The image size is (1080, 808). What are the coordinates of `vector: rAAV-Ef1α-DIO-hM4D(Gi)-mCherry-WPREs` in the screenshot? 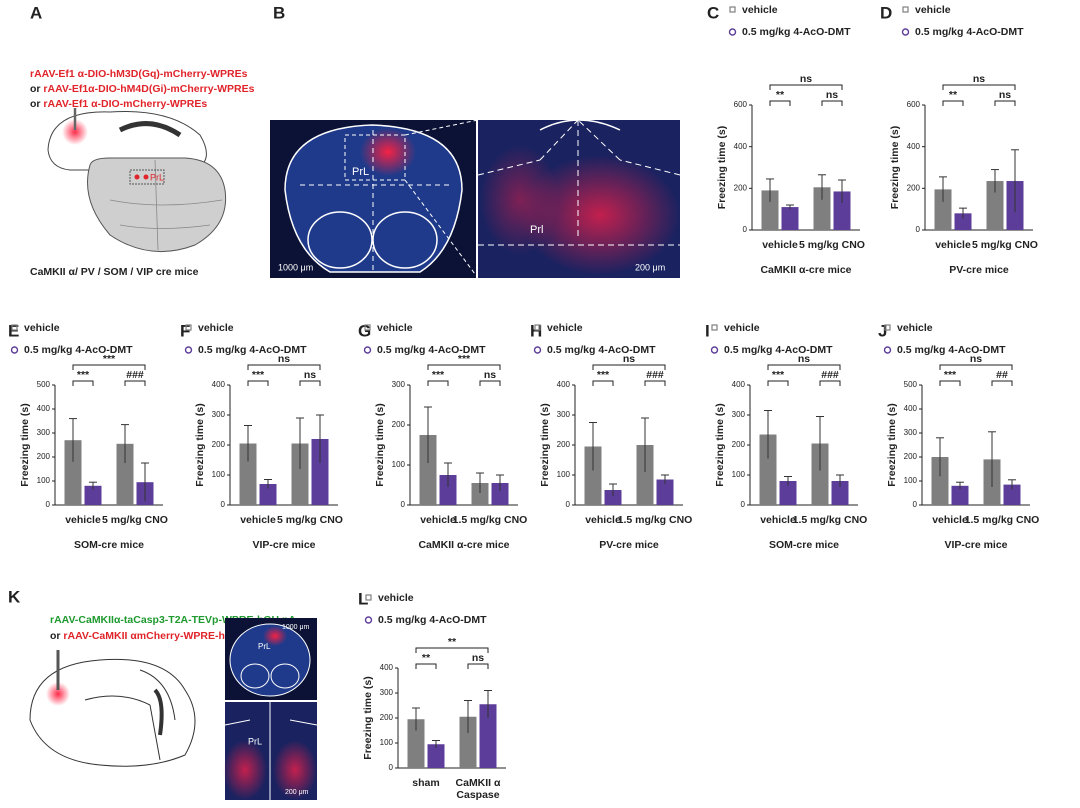 It's located at (148, 89).